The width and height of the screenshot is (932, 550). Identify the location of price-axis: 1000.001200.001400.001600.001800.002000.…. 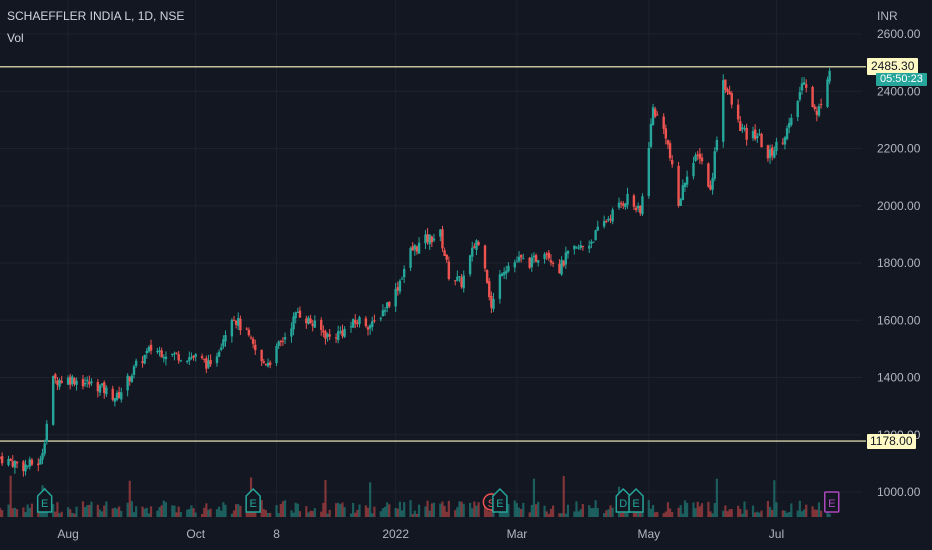
(899, 263).